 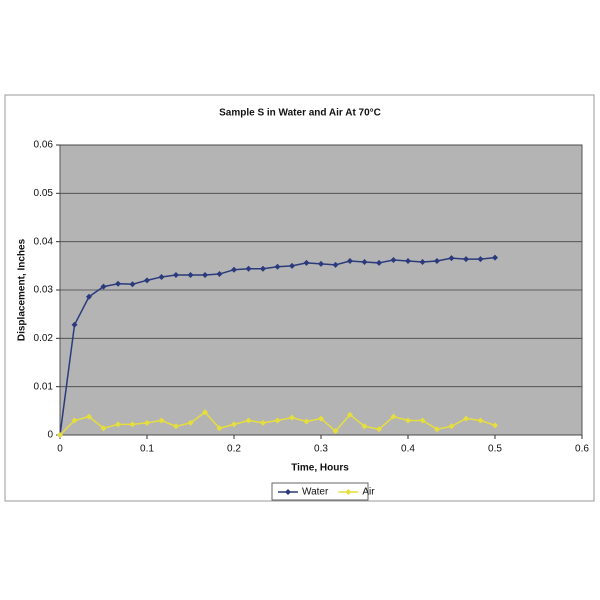 What do you see at coordinates (234, 449) in the screenshot?
I see `x-tick-label: 0.2` at bounding box center [234, 449].